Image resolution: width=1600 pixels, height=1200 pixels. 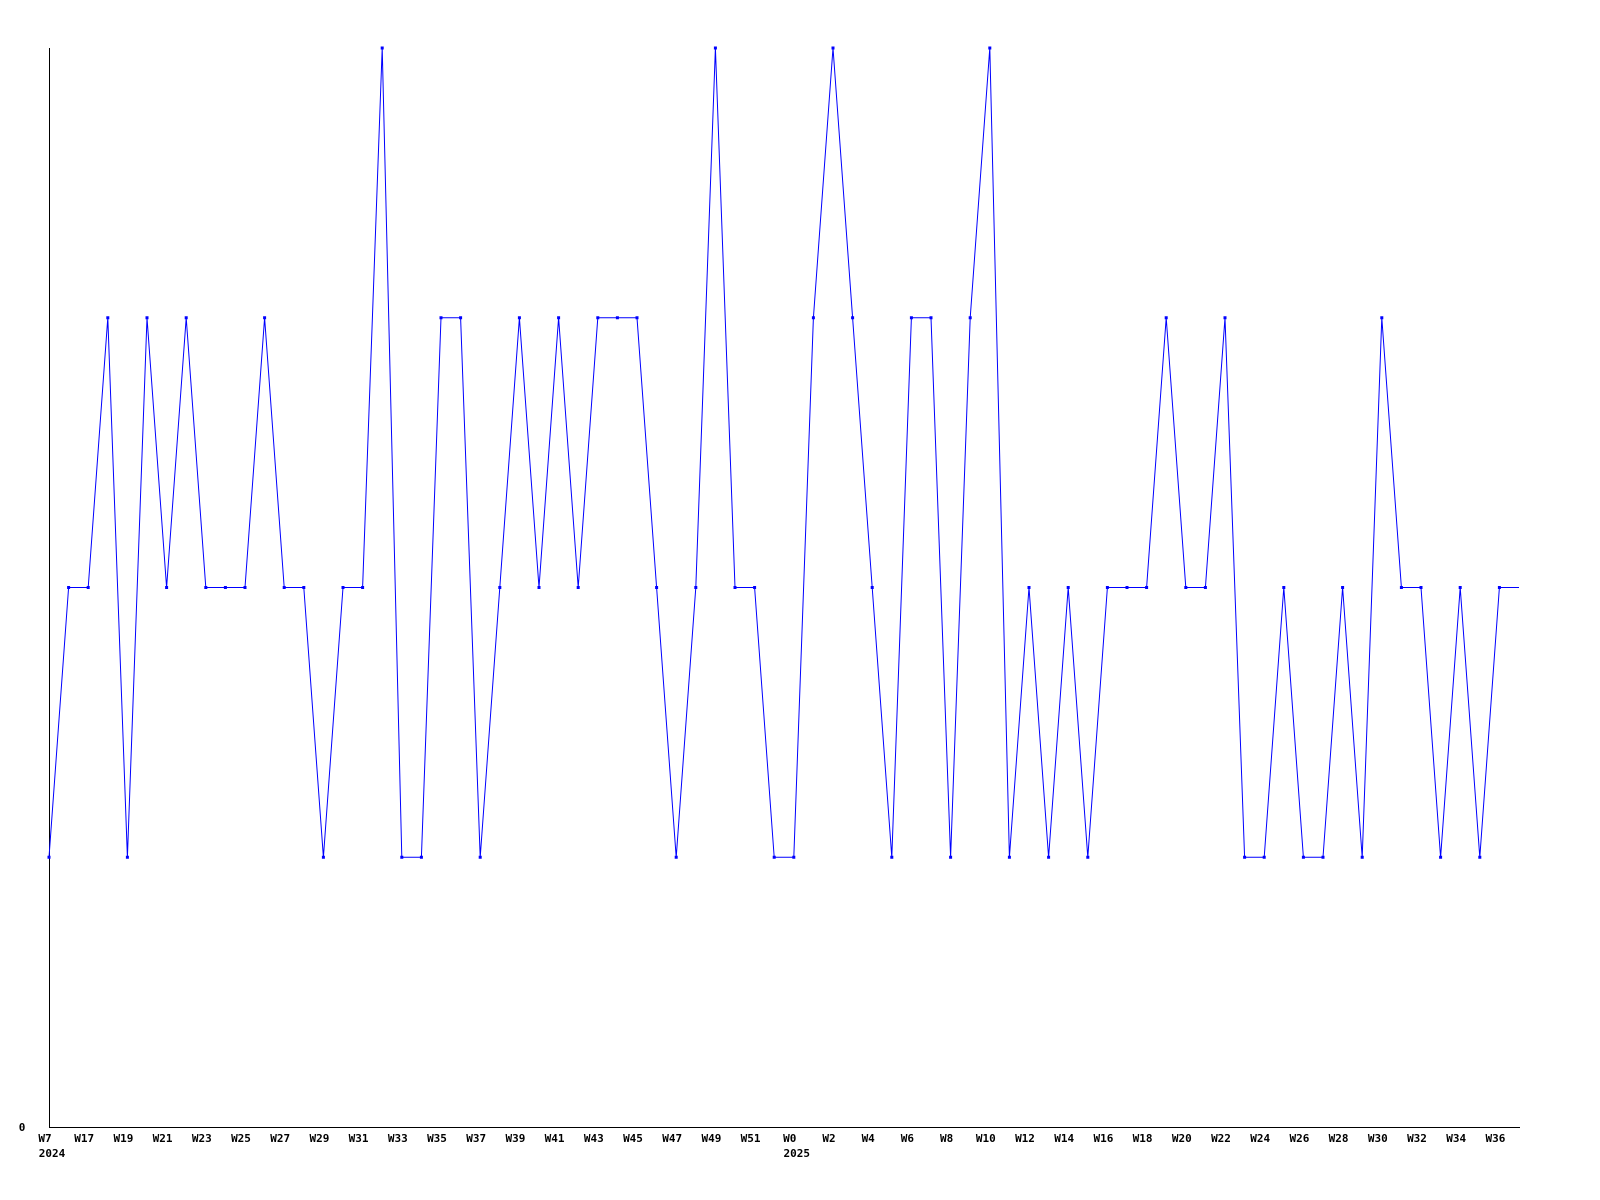 What do you see at coordinates (751, 1138) in the screenshot?
I see `x-tick-label: W51` at bounding box center [751, 1138].